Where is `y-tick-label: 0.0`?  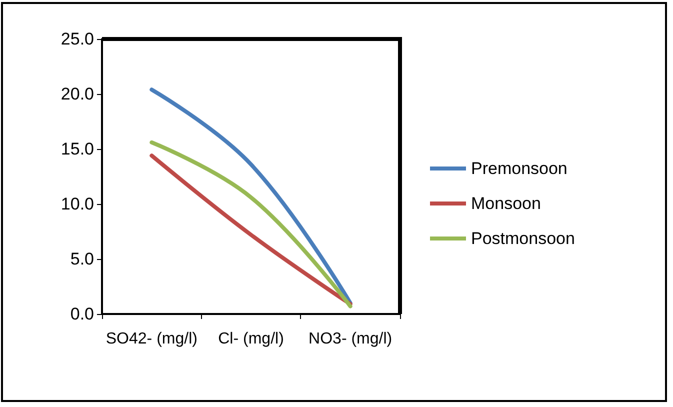
y-tick-label: 0.0 is located at coordinates (82, 314).